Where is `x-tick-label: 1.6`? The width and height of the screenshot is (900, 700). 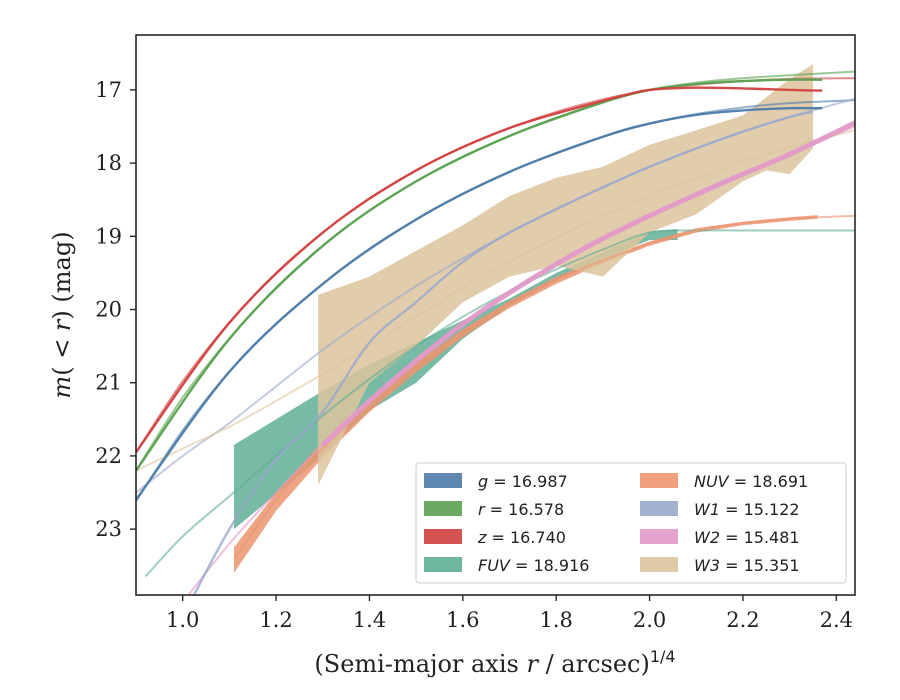
x-tick-label: 1.6 is located at coordinates (462, 620).